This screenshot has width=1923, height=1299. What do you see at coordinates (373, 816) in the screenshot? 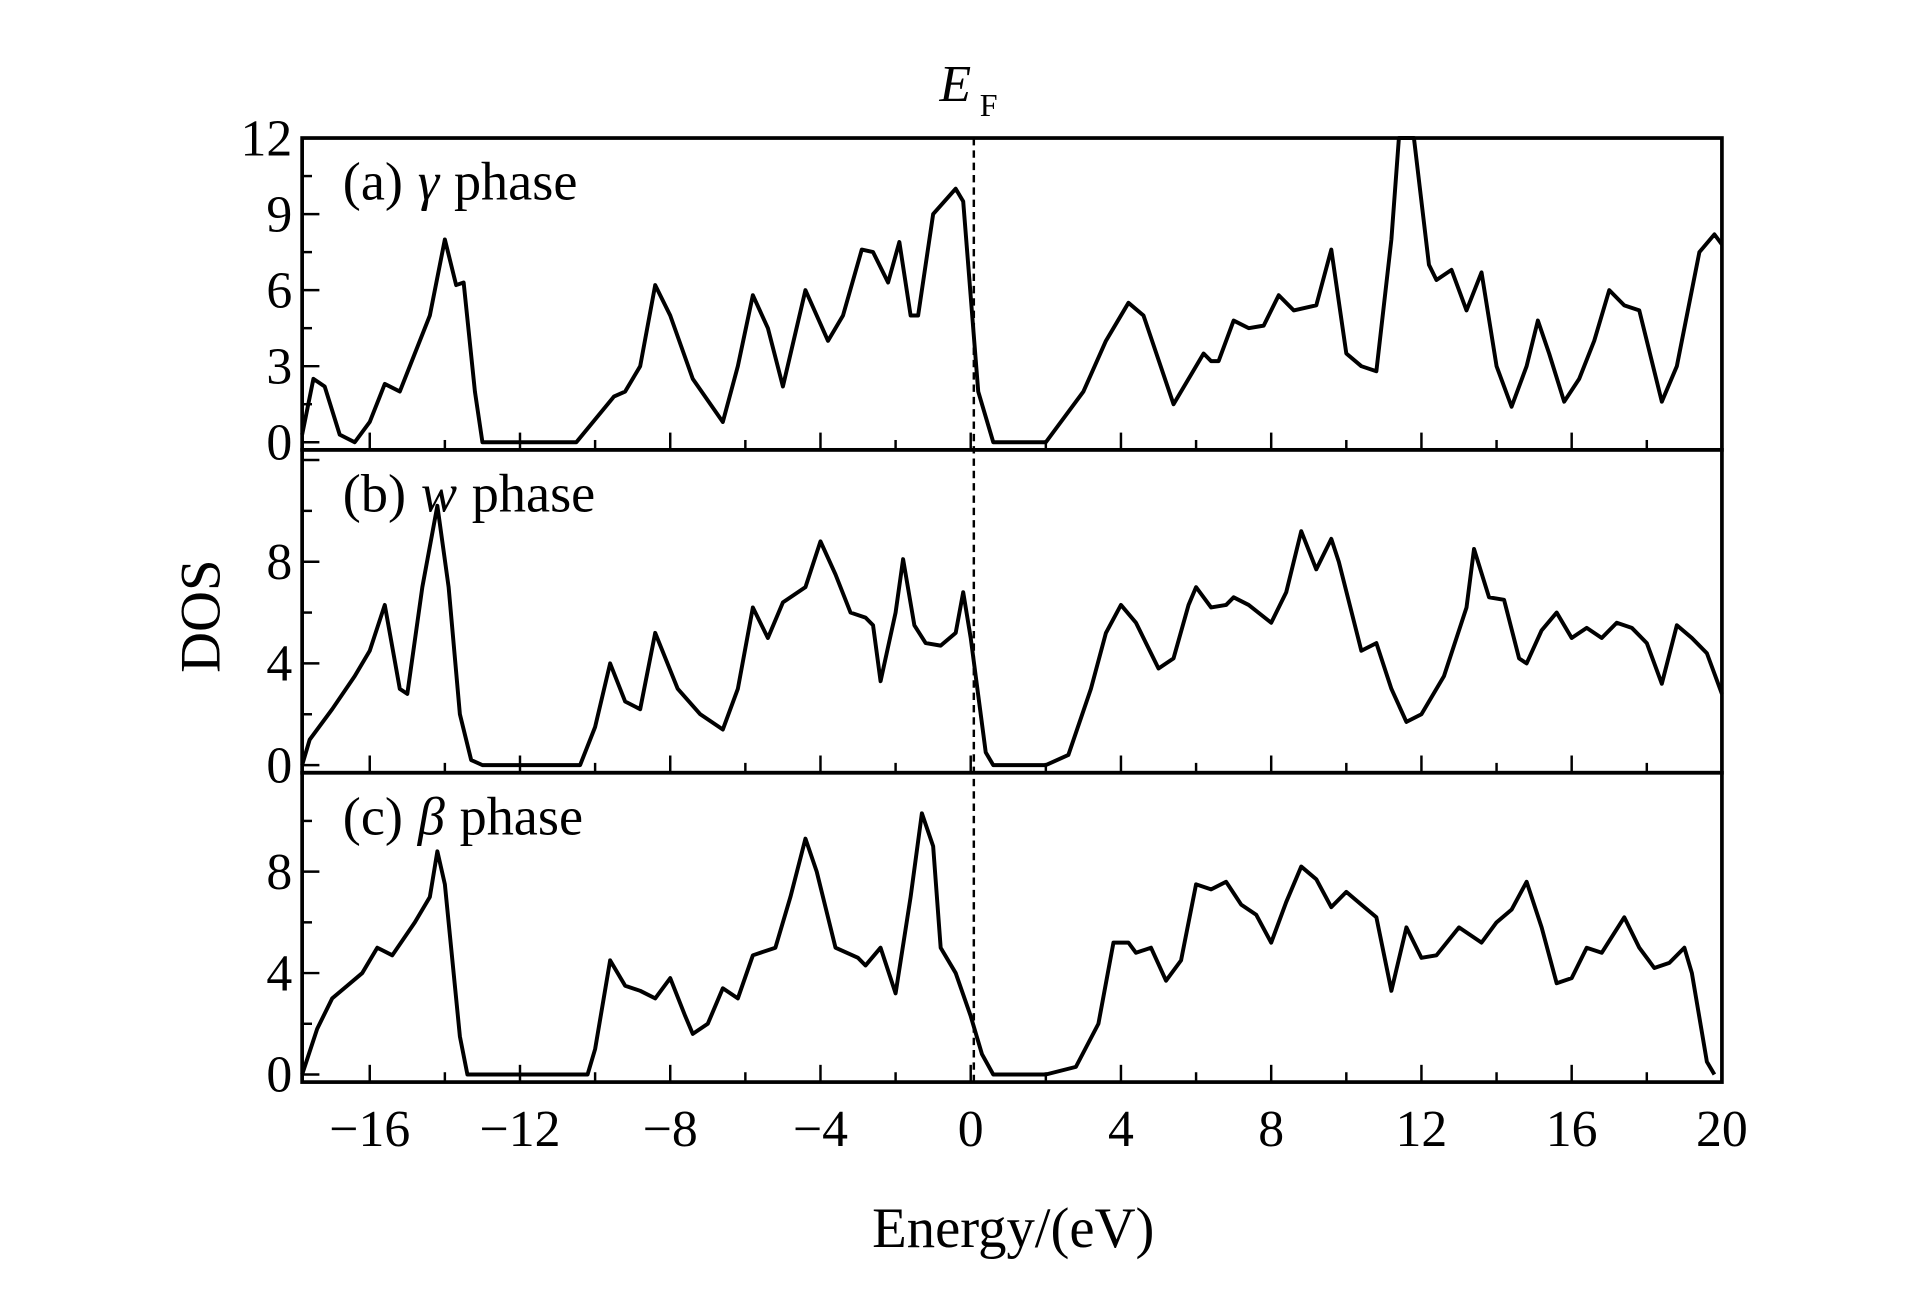
I see `panel-label-prefix: (c)` at bounding box center [373, 816].